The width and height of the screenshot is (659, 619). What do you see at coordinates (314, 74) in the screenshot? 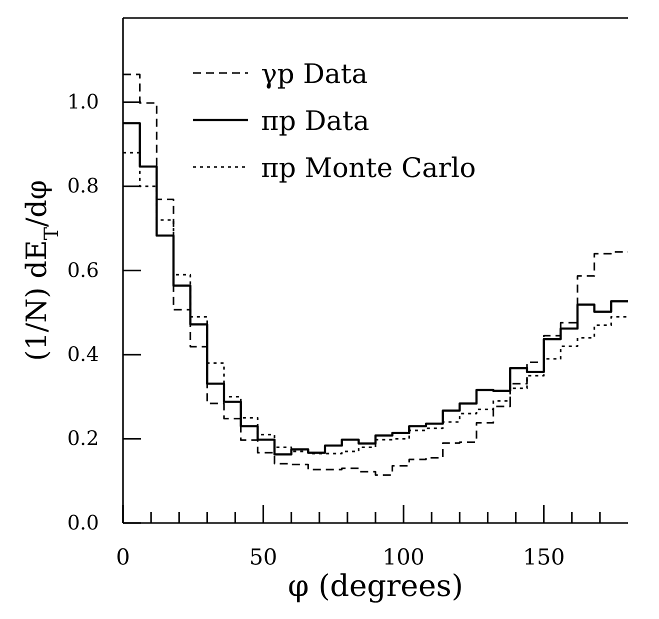
I see `legend-label: γp Data` at bounding box center [314, 74].